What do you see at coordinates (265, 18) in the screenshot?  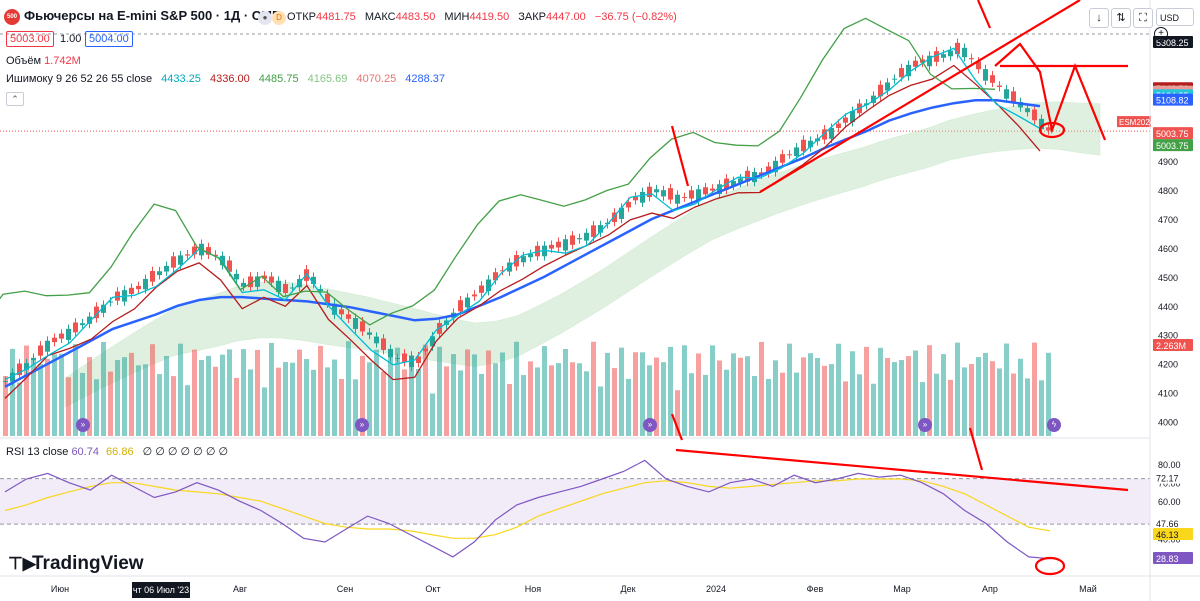 I see `market-status-icon: ●` at bounding box center [265, 18].